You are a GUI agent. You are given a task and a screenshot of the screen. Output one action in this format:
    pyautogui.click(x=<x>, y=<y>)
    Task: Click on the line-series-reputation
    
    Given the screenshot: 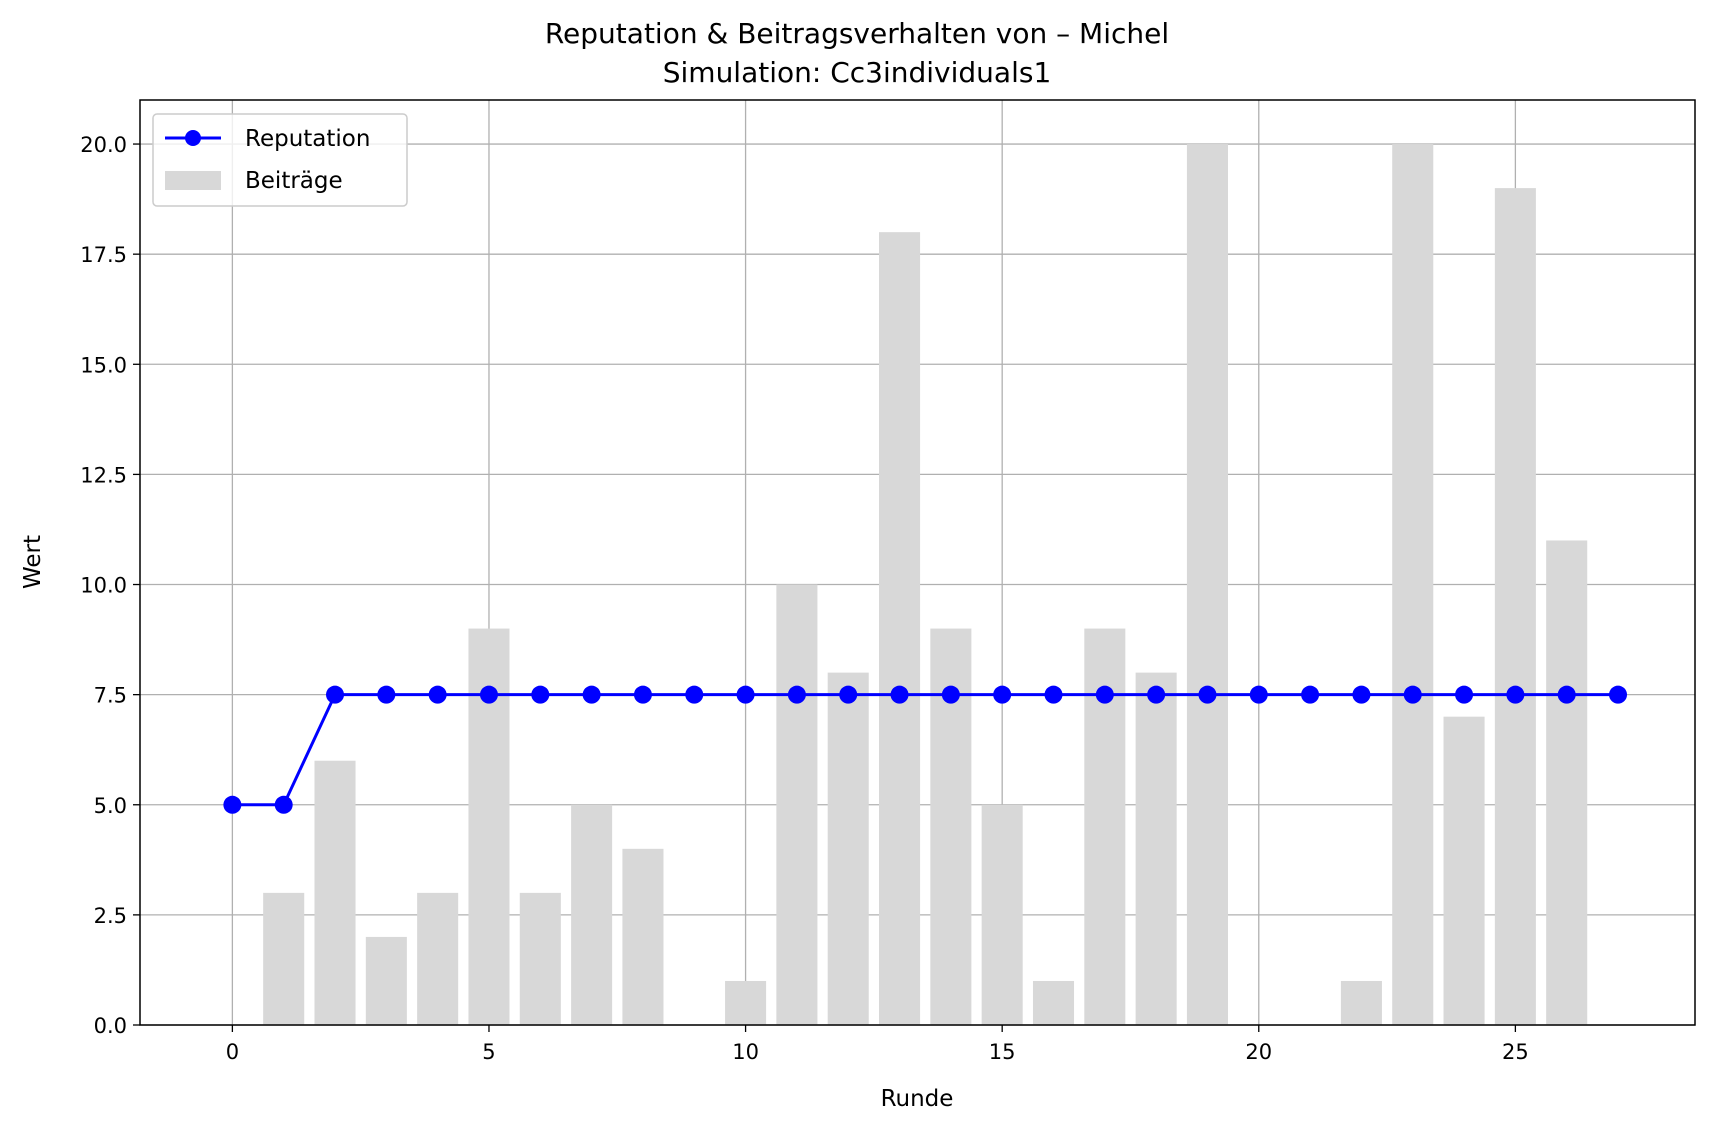 What is the action you would take?
    pyautogui.click(x=925, y=749)
    